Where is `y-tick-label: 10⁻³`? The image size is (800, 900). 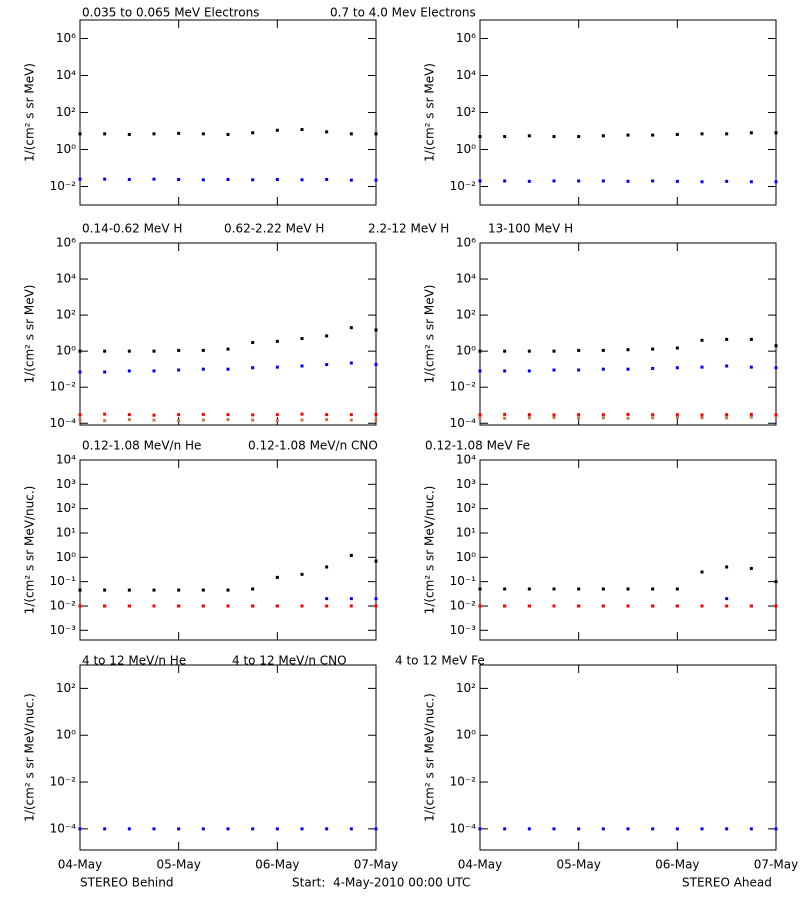
y-tick-label: 10⁻³ is located at coordinates (63, 630).